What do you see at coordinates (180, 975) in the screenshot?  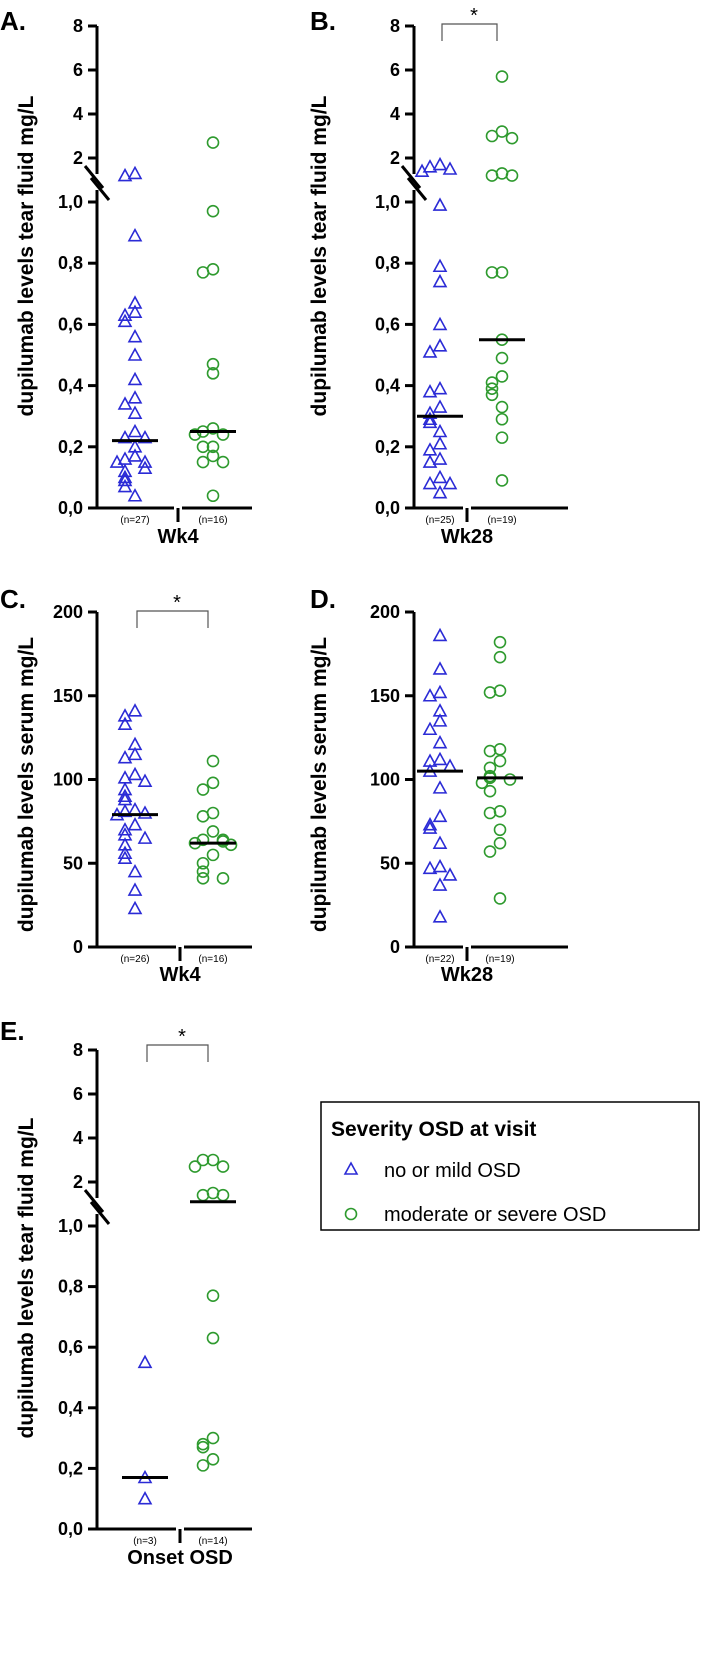 I see `x-axis-label: Wk4` at bounding box center [180, 975].